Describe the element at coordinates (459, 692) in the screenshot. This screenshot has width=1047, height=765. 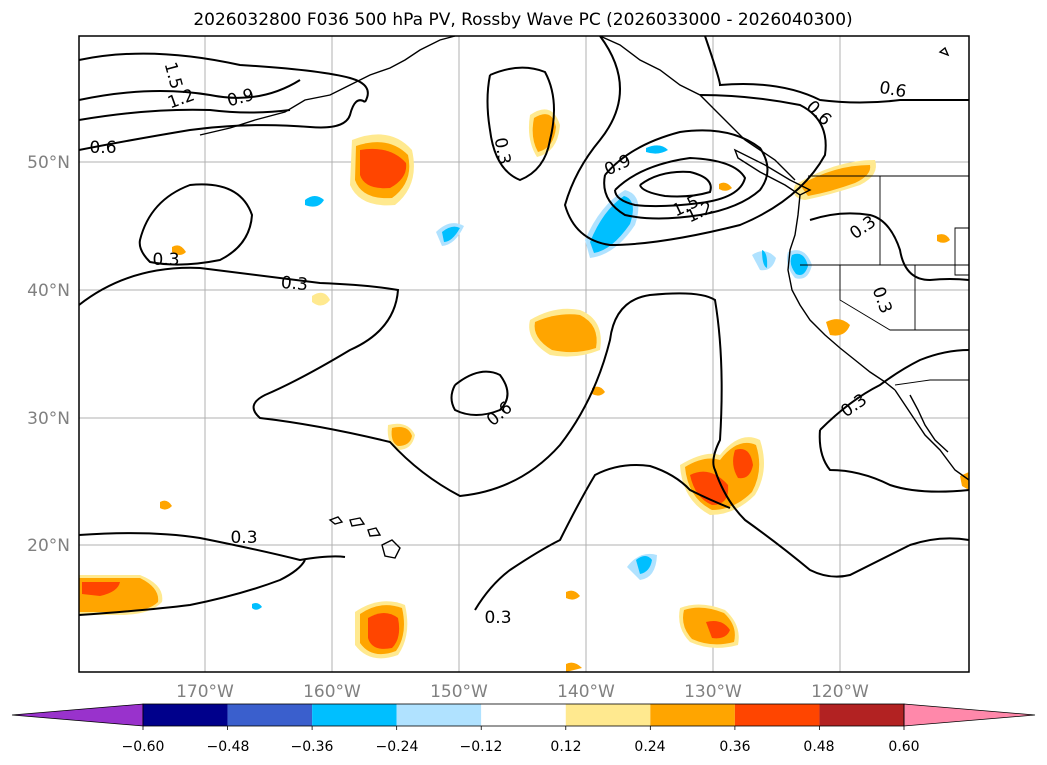
I see `lon-label: 150°W` at that location.